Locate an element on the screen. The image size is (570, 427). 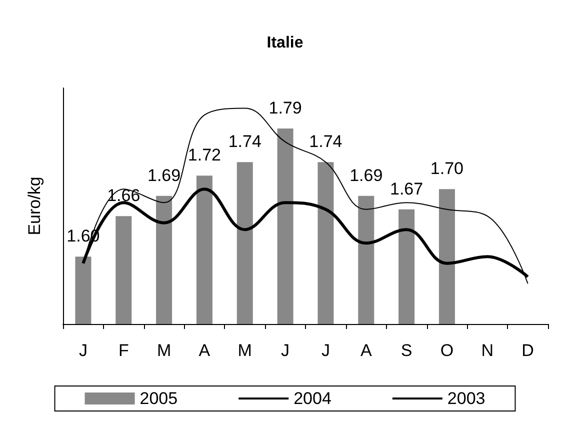
data-label: 1.67 is located at coordinates (407, 188).